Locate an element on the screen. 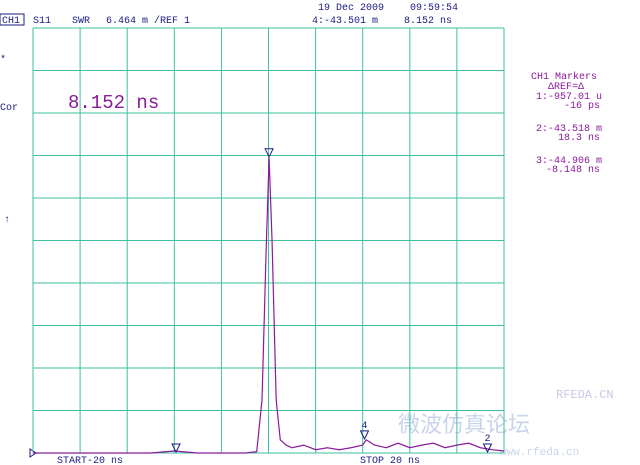 The image size is (640, 465). time: 09:59:54 is located at coordinates (434, 8).